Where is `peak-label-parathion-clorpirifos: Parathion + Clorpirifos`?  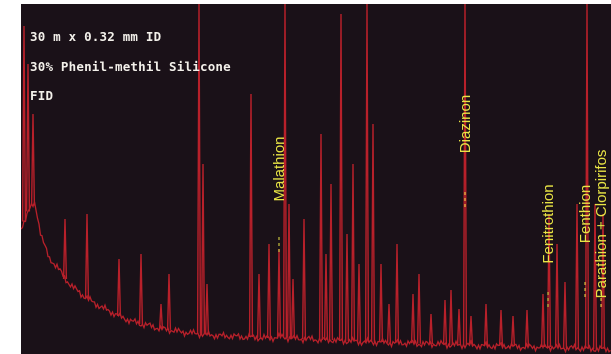
peak-label-parathion-clorpirifos: Parathion + Clorpirifos is located at coordinates (601, 224).